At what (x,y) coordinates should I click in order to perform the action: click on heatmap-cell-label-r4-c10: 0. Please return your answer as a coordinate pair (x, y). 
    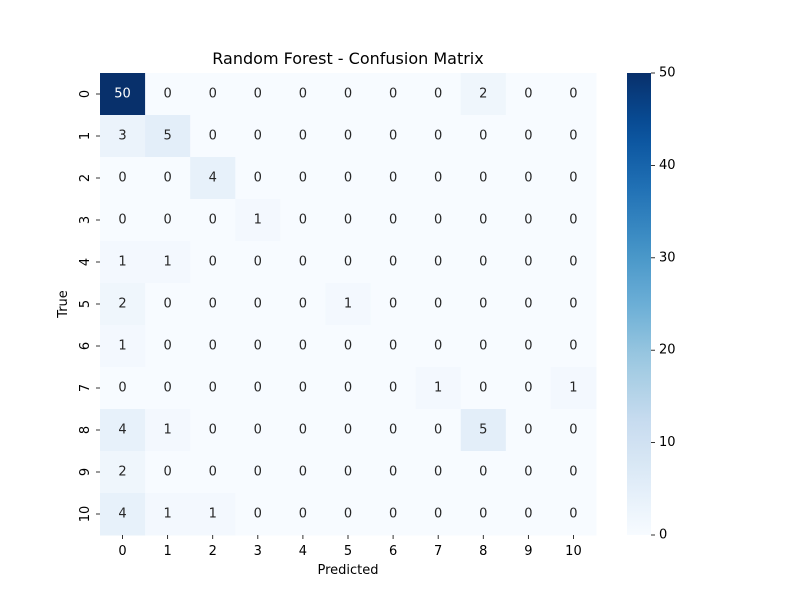
    Looking at the image, I should click on (573, 262).